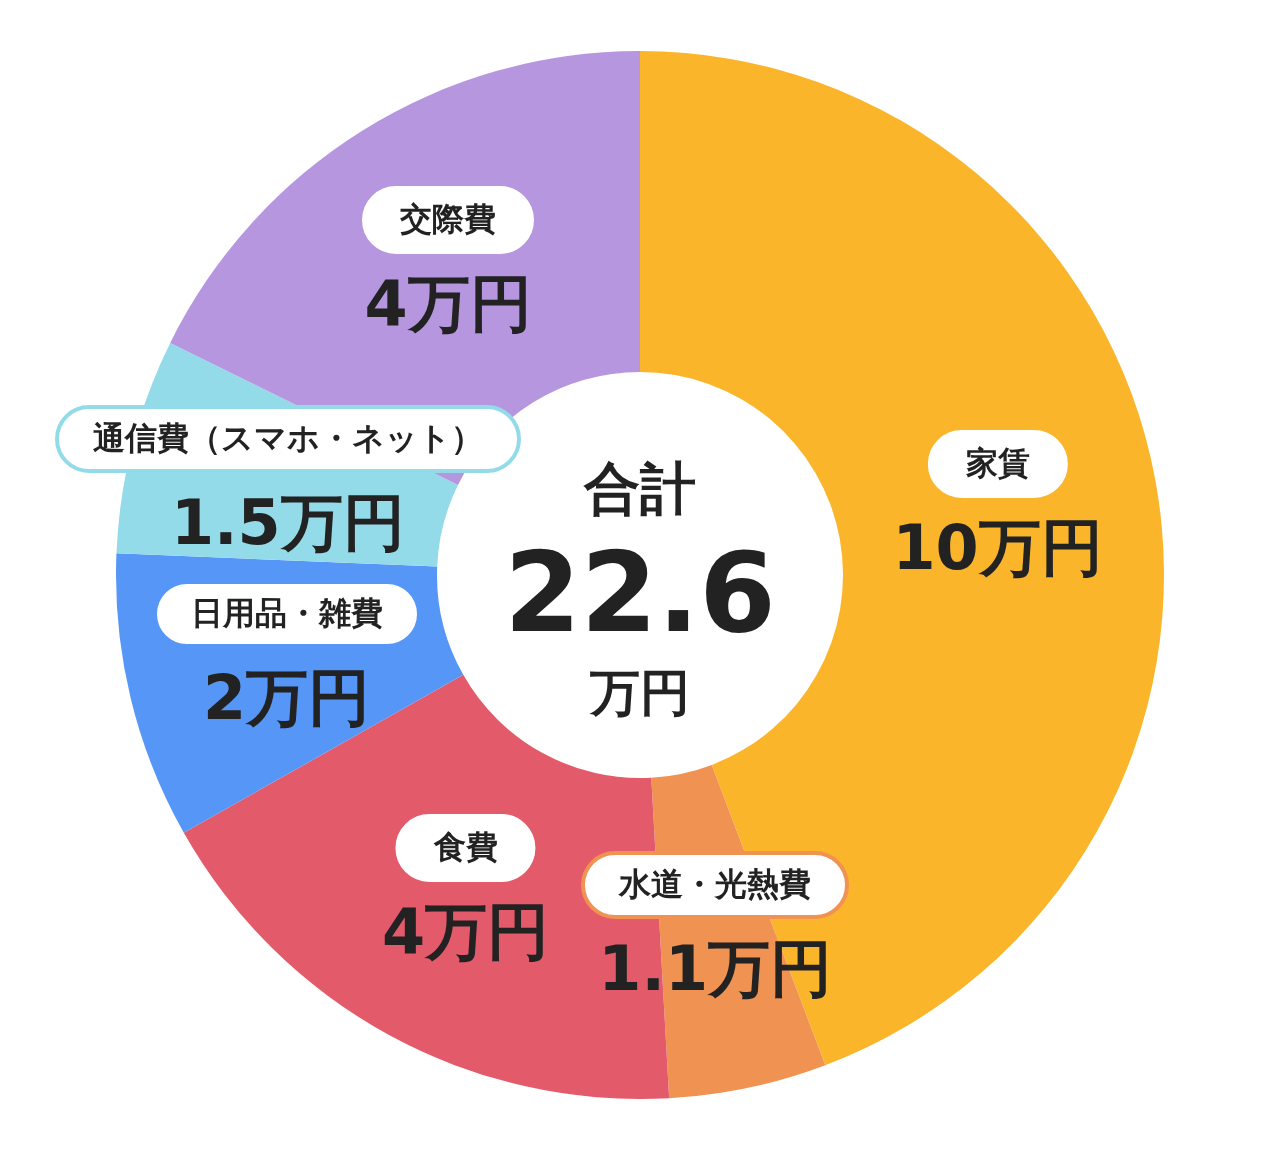 Image resolution: width=1280 pixels, height=1150 pixels. What do you see at coordinates (287, 698) in the screenshot?
I see `data-label: 2万円` at bounding box center [287, 698].